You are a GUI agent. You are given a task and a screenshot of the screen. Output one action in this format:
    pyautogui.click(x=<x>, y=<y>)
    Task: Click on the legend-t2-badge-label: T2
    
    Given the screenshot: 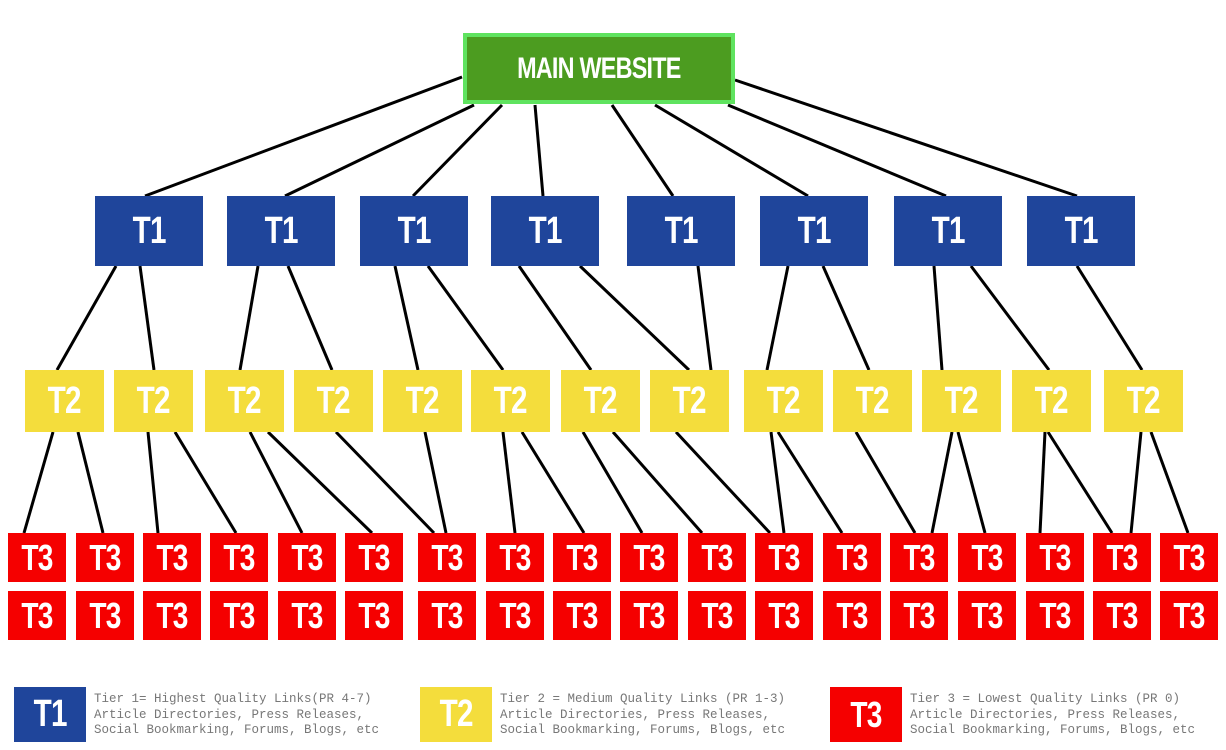 What is the action you would take?
    pyautogui.click(x=456, y=714)
    